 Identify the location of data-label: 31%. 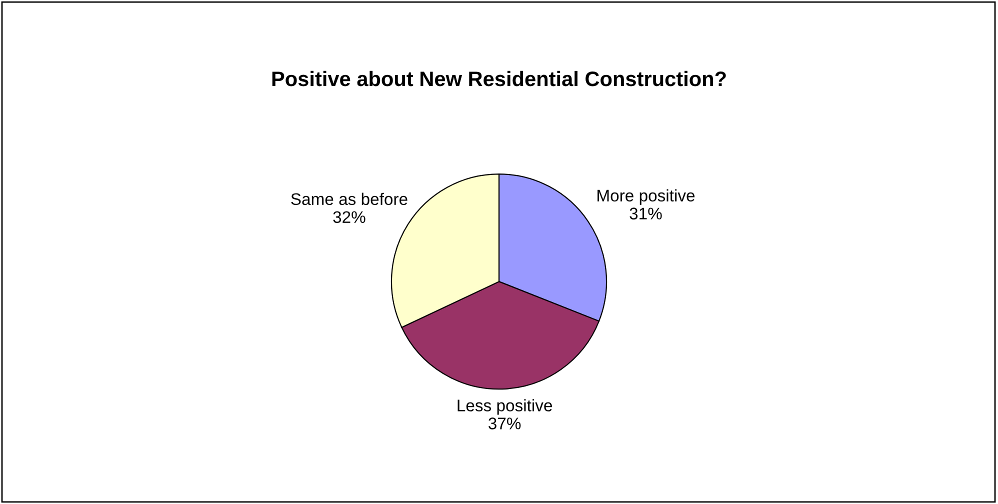
(646, 214).